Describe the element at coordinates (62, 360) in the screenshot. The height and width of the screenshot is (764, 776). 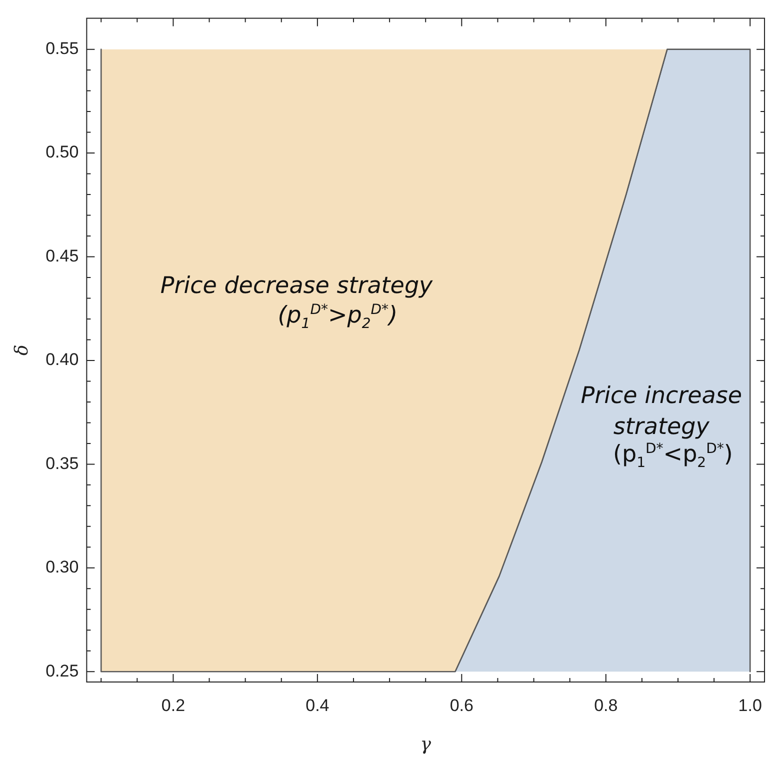
I see `y-tick-label: 0.40` at that location.